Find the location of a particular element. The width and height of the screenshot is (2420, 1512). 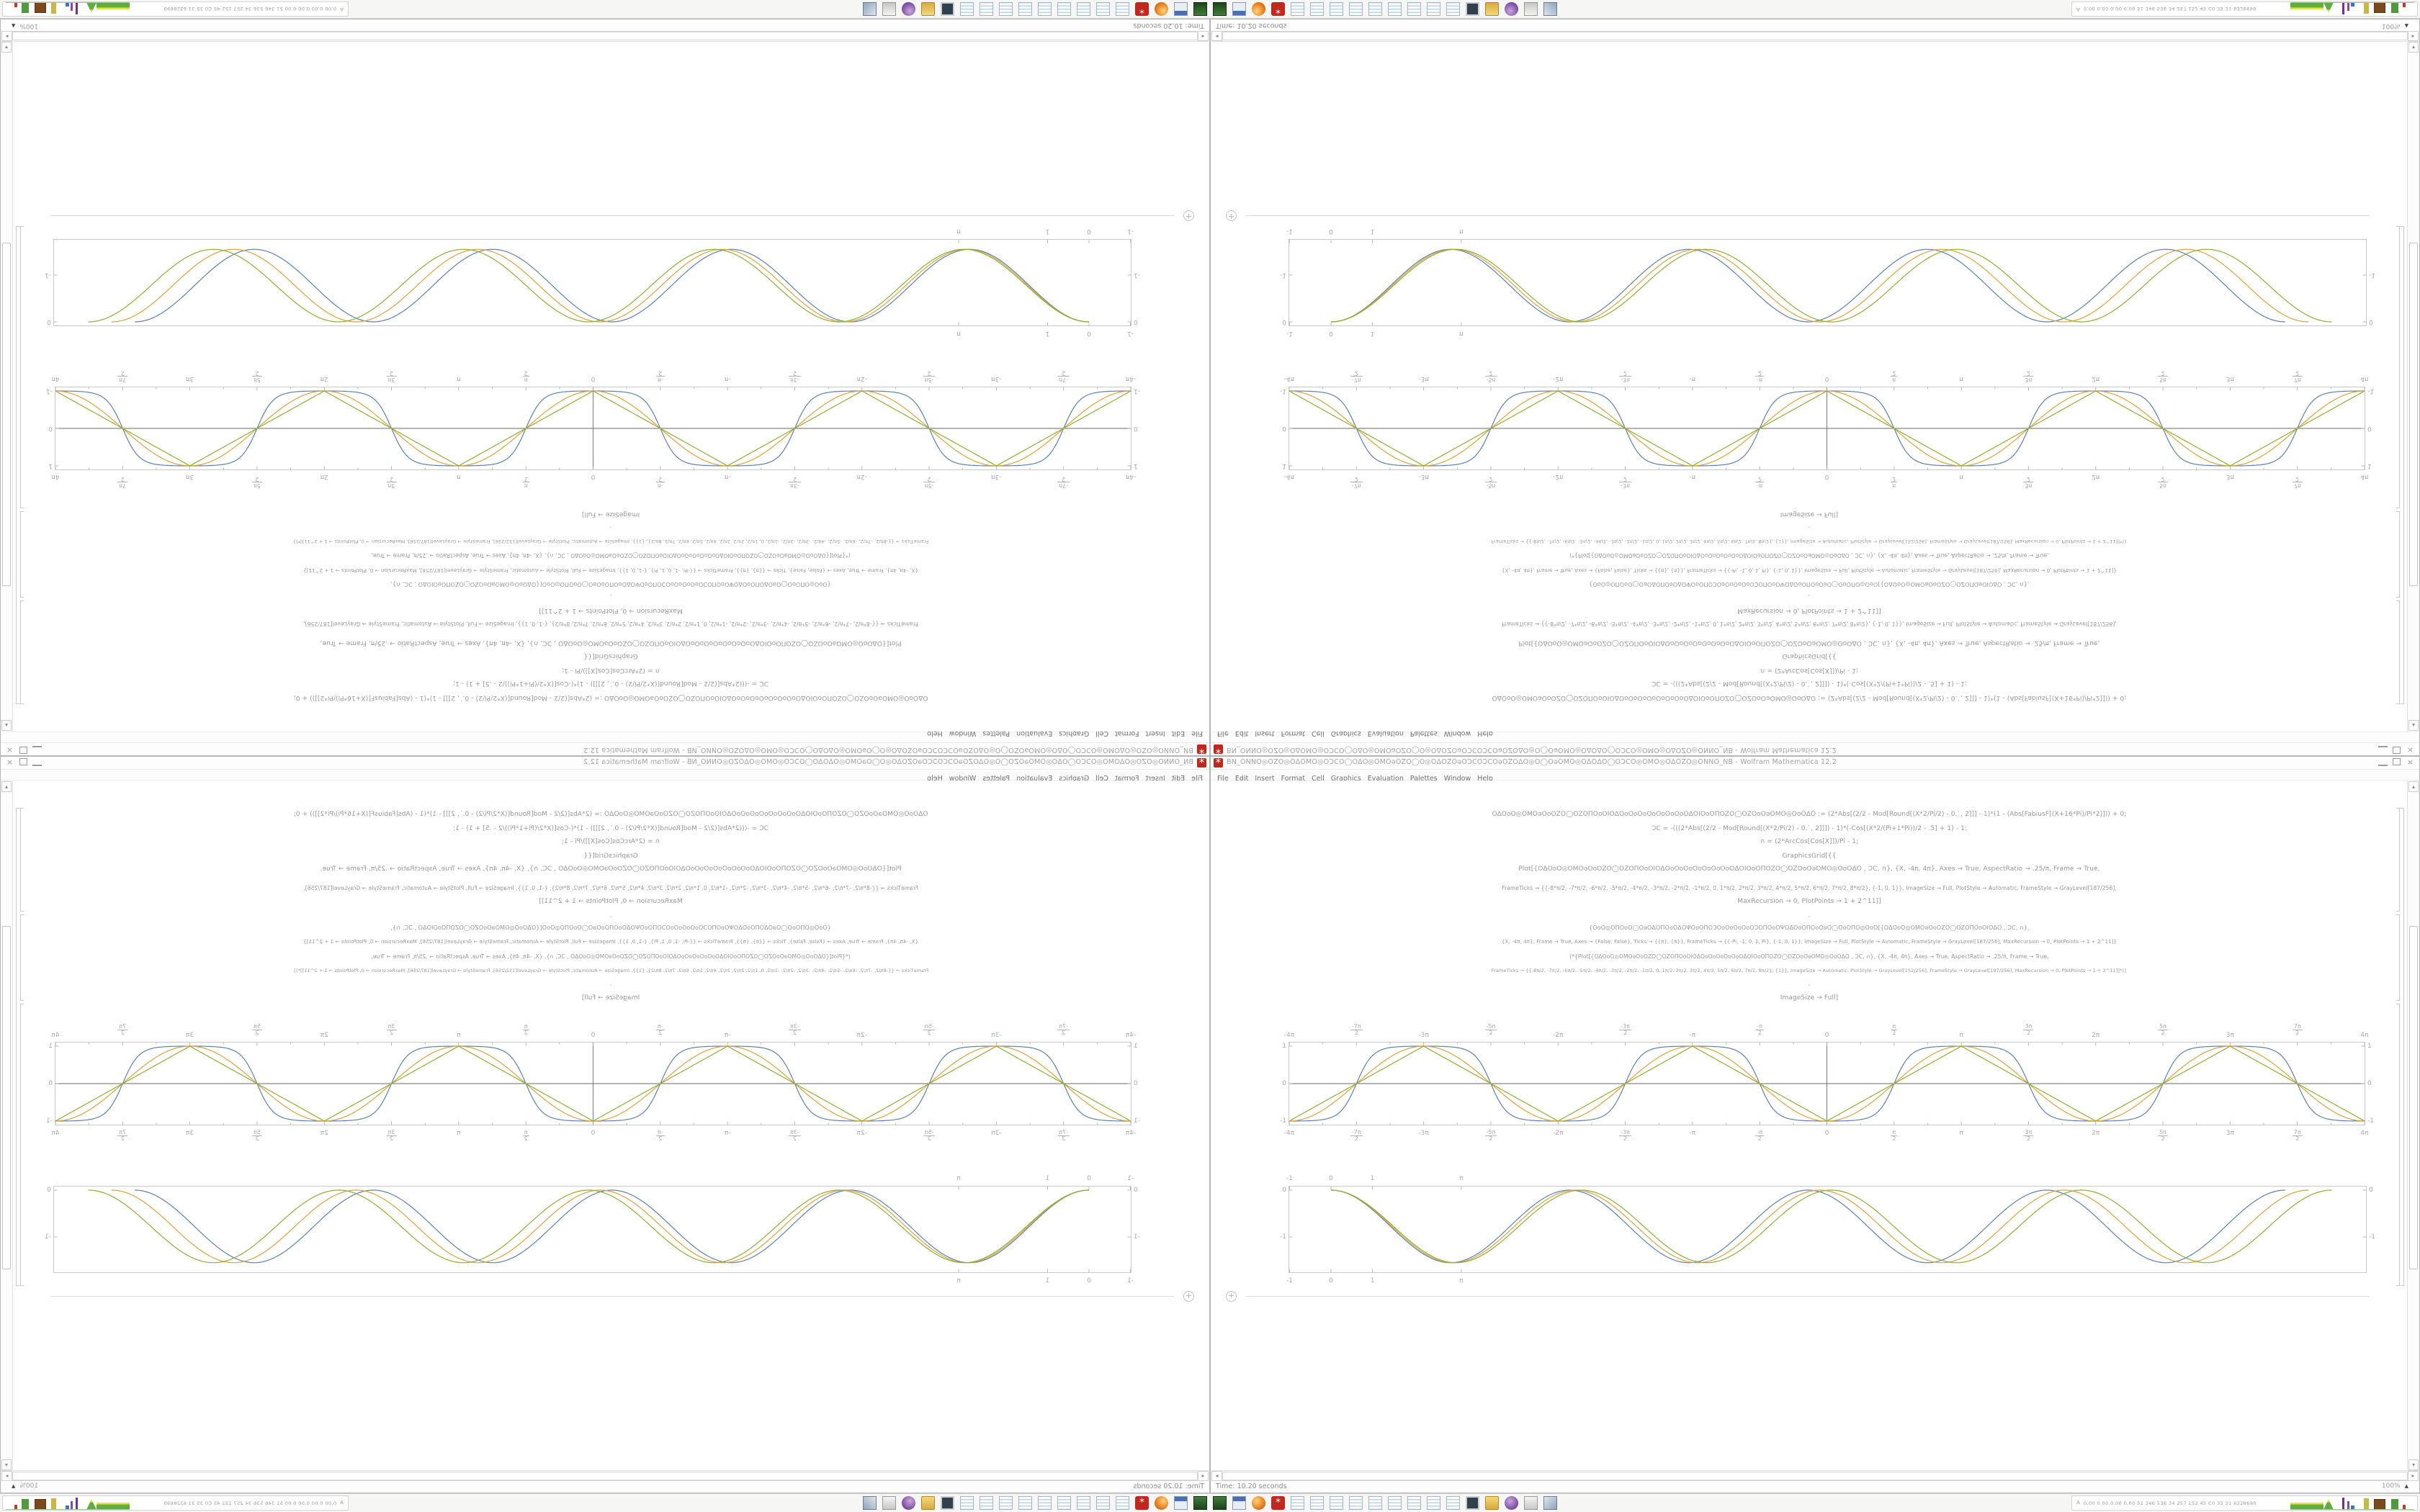

documents-icon is located at coordinates (1531, 9).